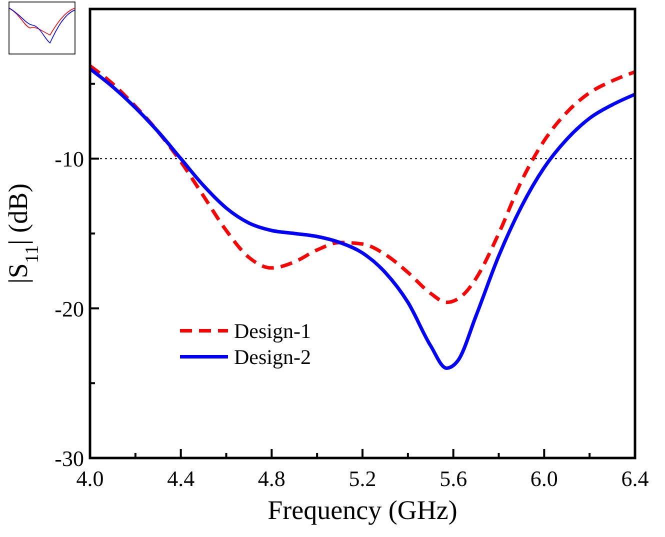 Image resolution: width=665 pixels, height=537 pixels. Describe the element at coordinates (272, 330) in the screenshot. I see `legend-label: Design-1` at that location.